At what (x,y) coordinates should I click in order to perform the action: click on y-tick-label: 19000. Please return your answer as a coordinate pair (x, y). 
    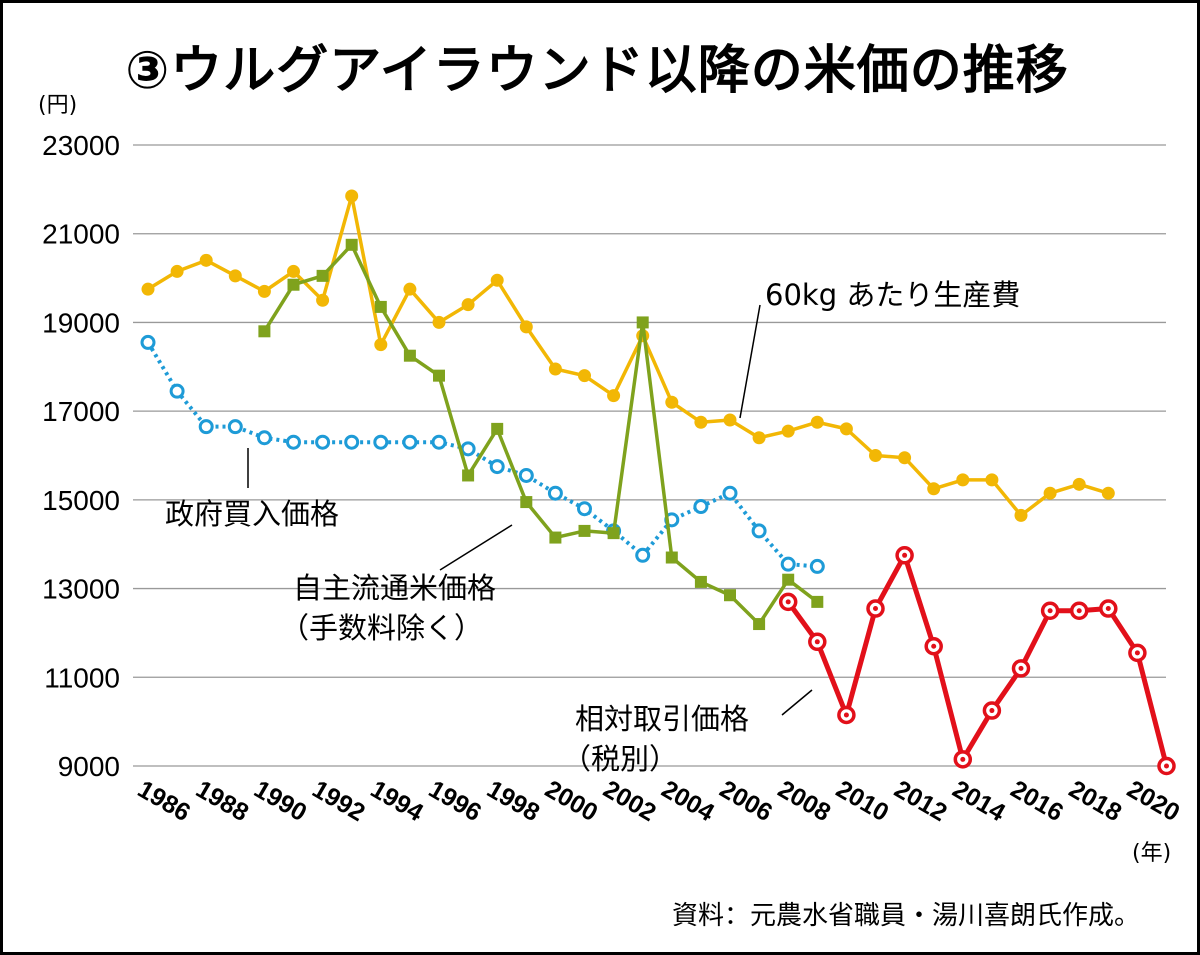
    Looking at the image, I should click on (81, 322).